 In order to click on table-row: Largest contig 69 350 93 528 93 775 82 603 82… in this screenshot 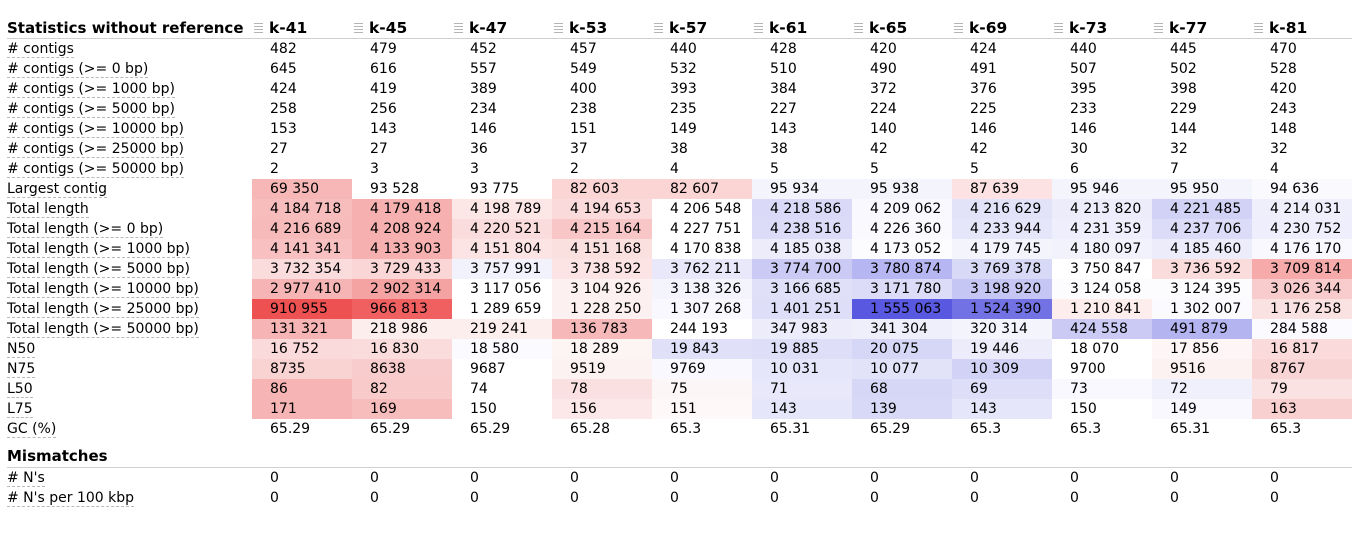, I will do `click(679, 189)`.